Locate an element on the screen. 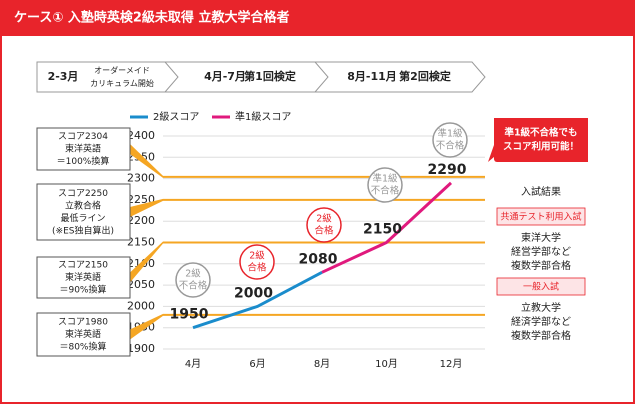 Image resolution: width=635 pixels, height=404 pixels. reference-label: 立教合格 is located at coordinates (83, 205).